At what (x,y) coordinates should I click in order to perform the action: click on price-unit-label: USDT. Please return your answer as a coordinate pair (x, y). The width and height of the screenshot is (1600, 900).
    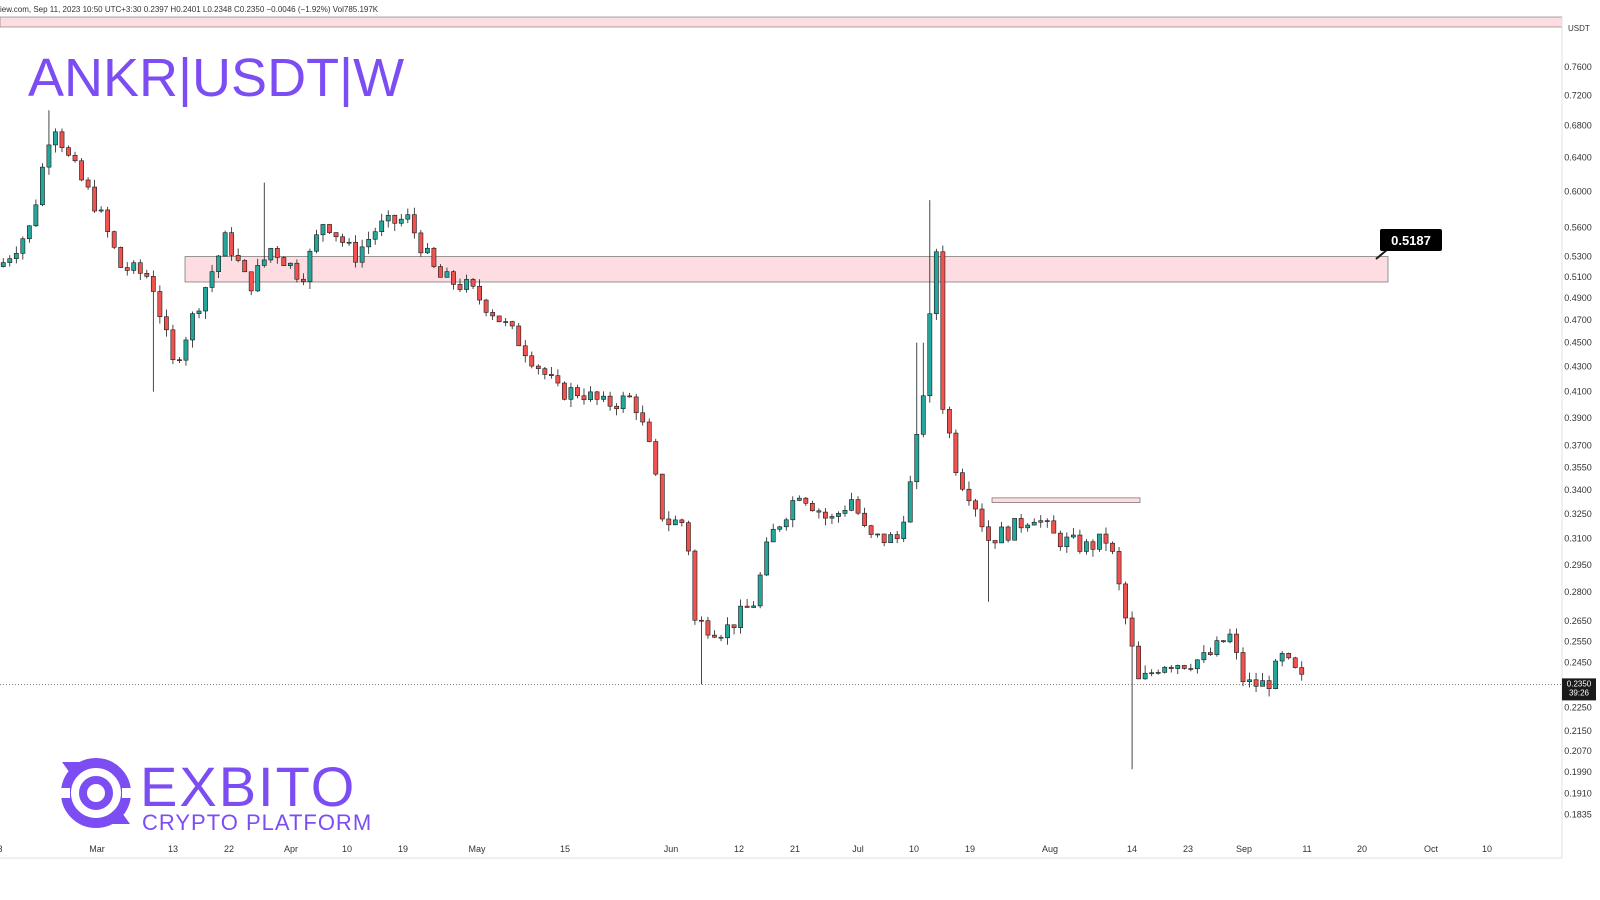
    Looking at the image, I should click on (1579, 28).